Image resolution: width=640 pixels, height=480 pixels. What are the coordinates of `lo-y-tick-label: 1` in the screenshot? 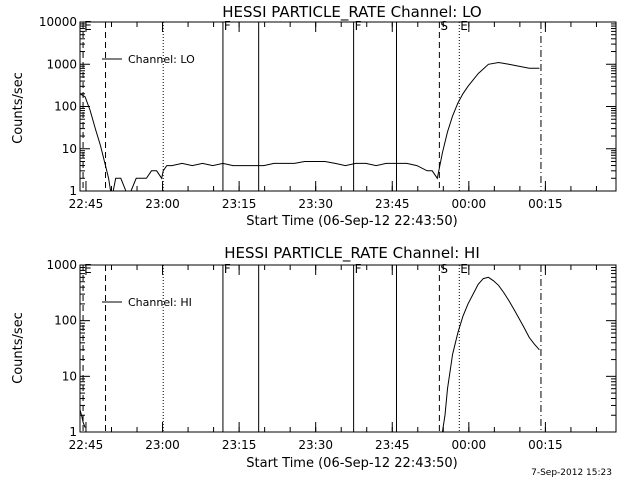 It's located at (73, 191).